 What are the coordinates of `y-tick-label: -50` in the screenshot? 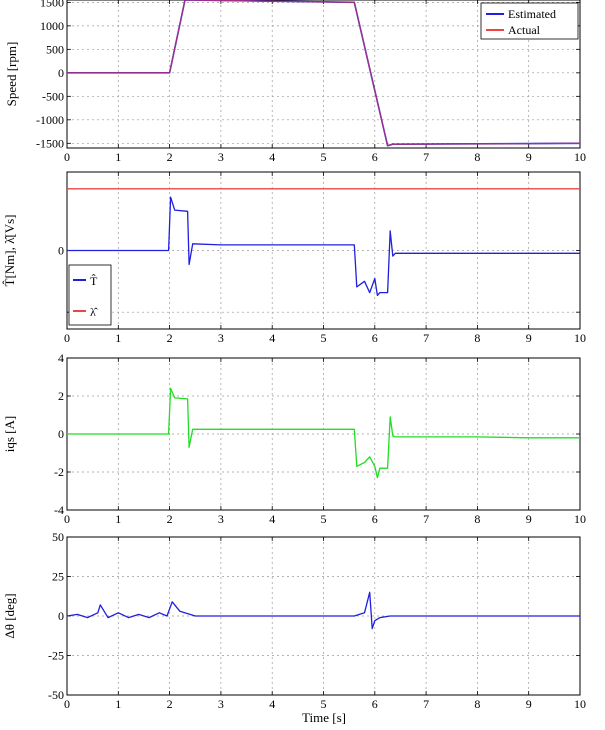 It's located at (56, 695).